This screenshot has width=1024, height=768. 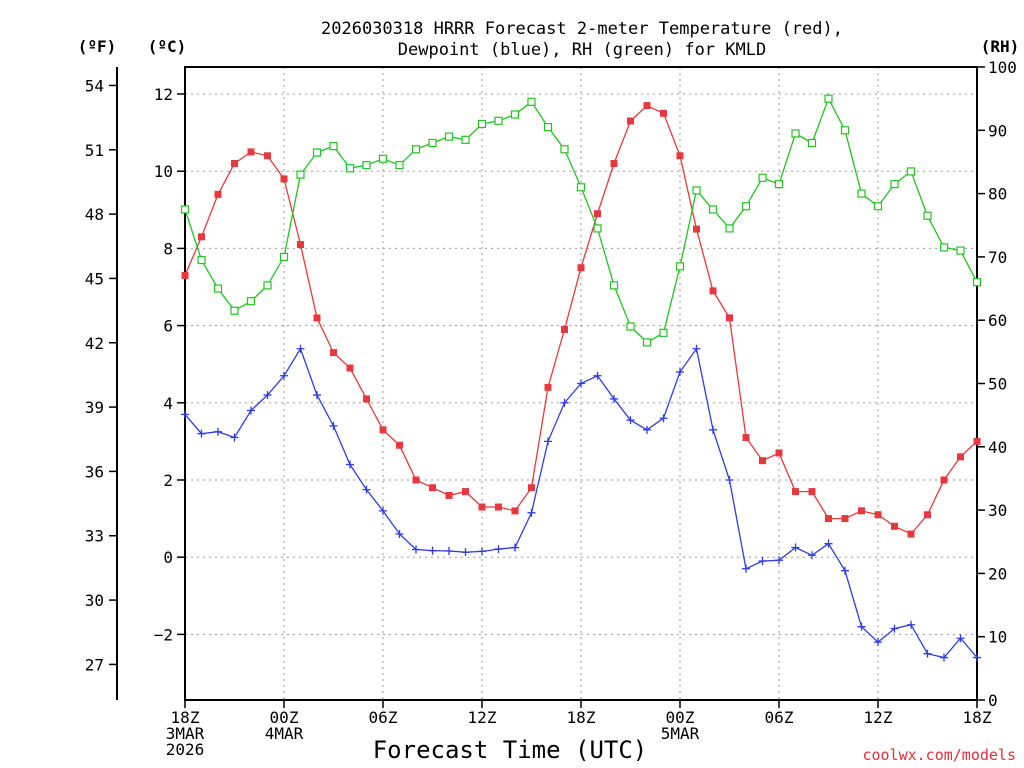 I want to click on f-tick-label: 39, so click(x=94, y=407).